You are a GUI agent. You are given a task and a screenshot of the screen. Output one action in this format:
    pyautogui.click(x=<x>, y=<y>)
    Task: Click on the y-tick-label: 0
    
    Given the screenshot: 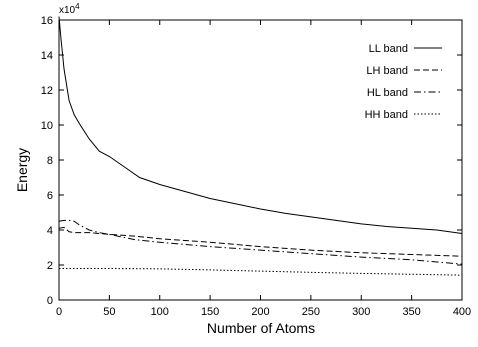 What is the action you would take?
    pyautogui.click(x=50, y=301)
    